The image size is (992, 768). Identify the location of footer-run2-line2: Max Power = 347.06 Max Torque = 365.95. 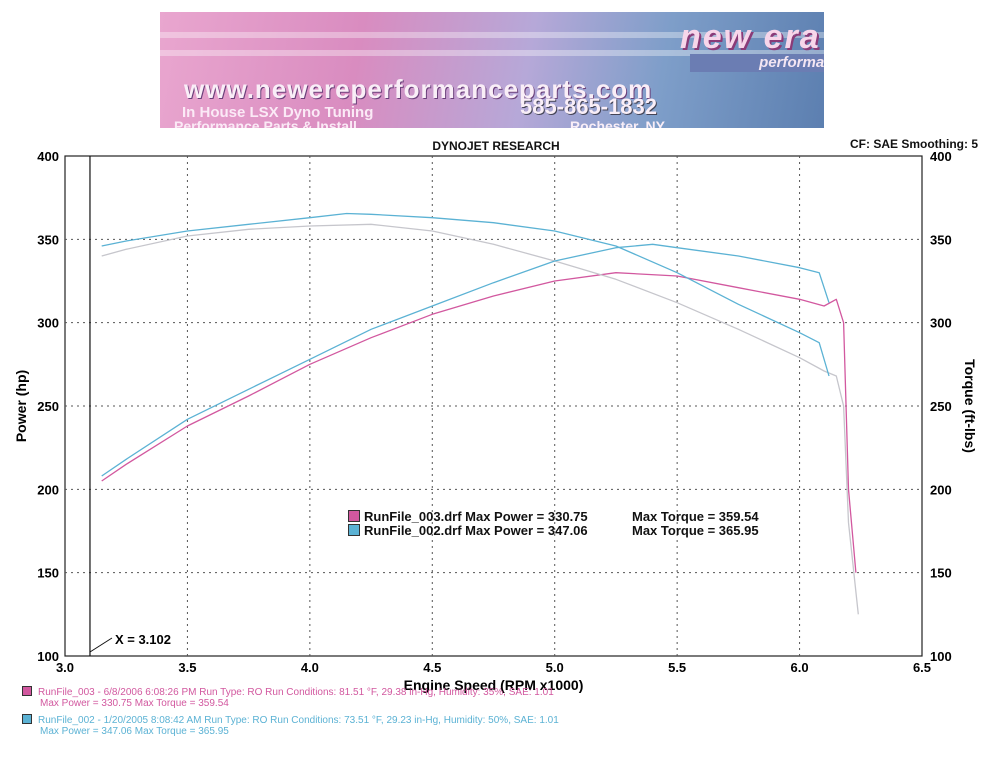
(134, 731).